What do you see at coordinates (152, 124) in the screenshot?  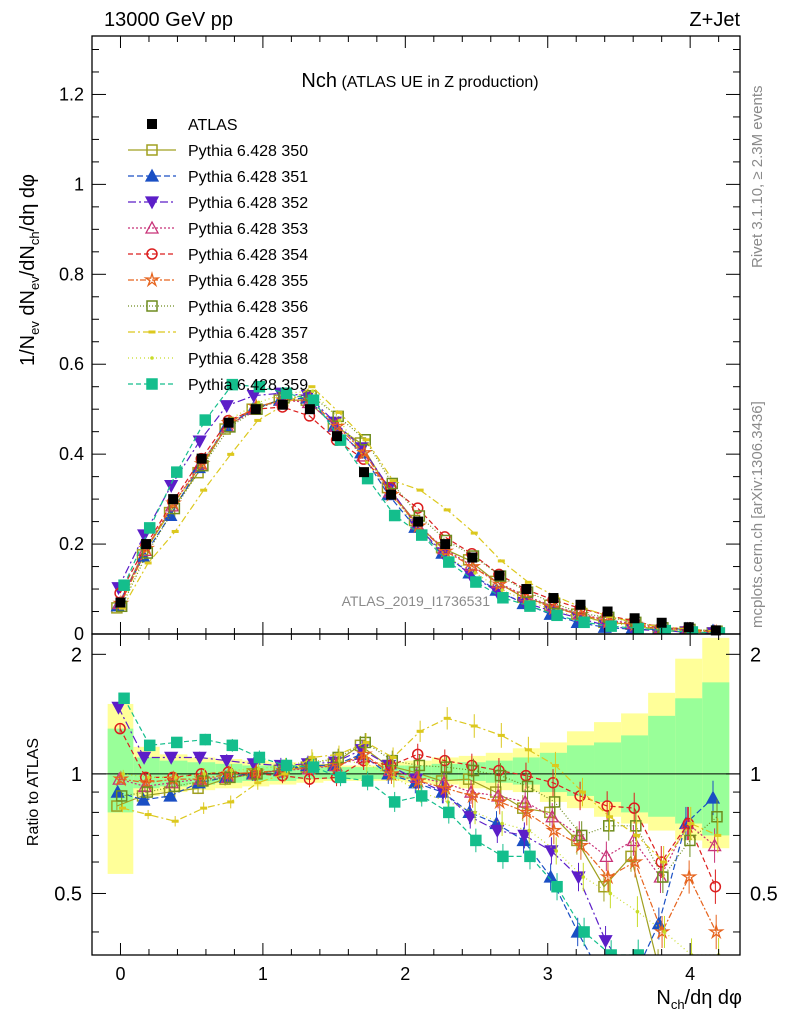 I see `legend-marker-atlas` at bounding box center [152, 124].